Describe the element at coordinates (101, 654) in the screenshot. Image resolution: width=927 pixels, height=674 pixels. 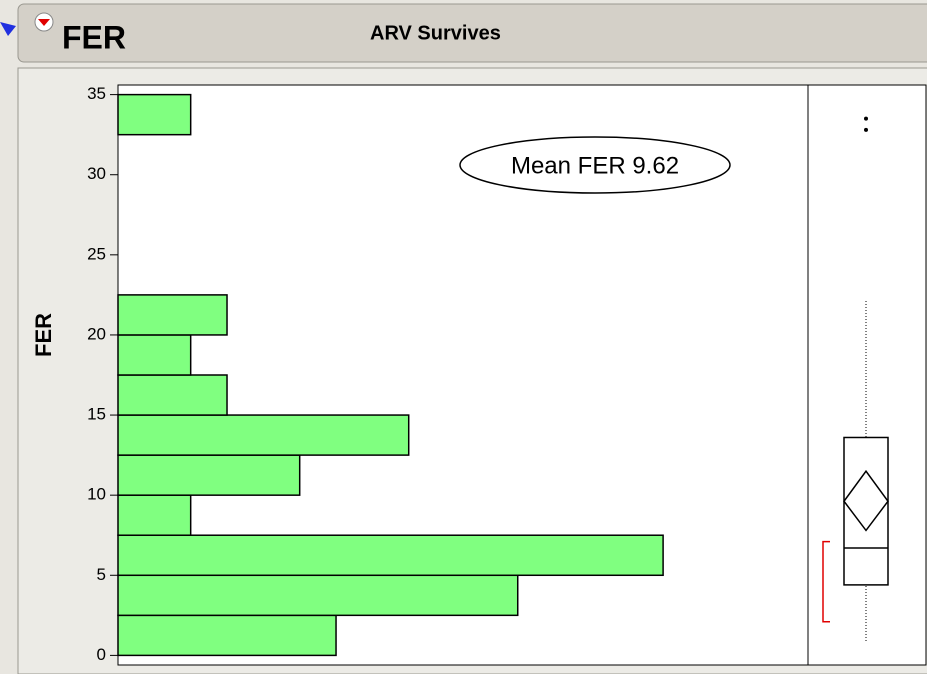
I see `y-tick-label: 0` at that location.